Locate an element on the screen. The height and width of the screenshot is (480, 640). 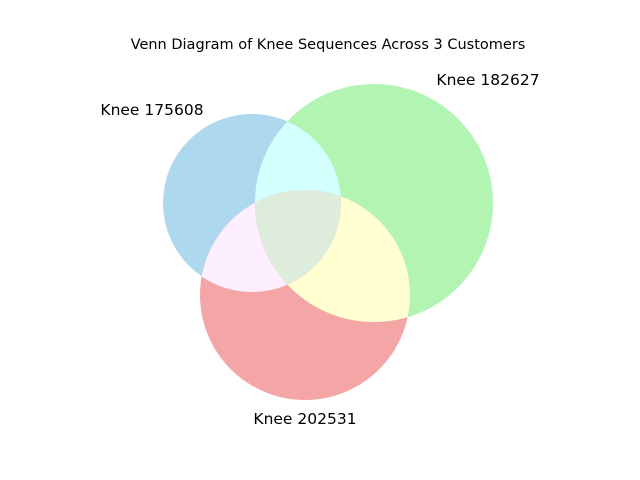
region-b-and-c is located at coordinates (332, 256).